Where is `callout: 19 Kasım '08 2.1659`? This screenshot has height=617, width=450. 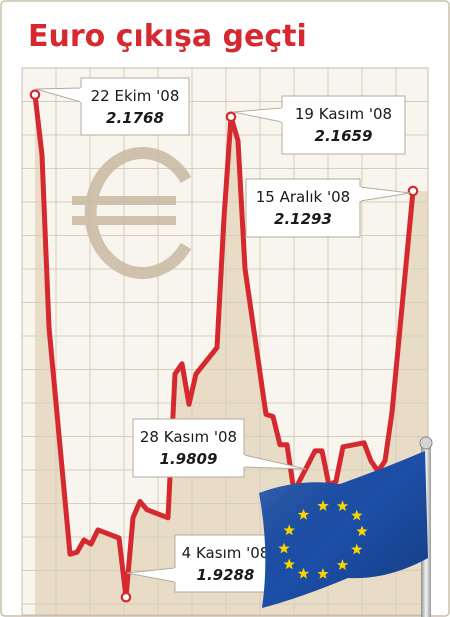 callout: 19 Kasım '08 2.1659 is located at coordinates (319, 125).